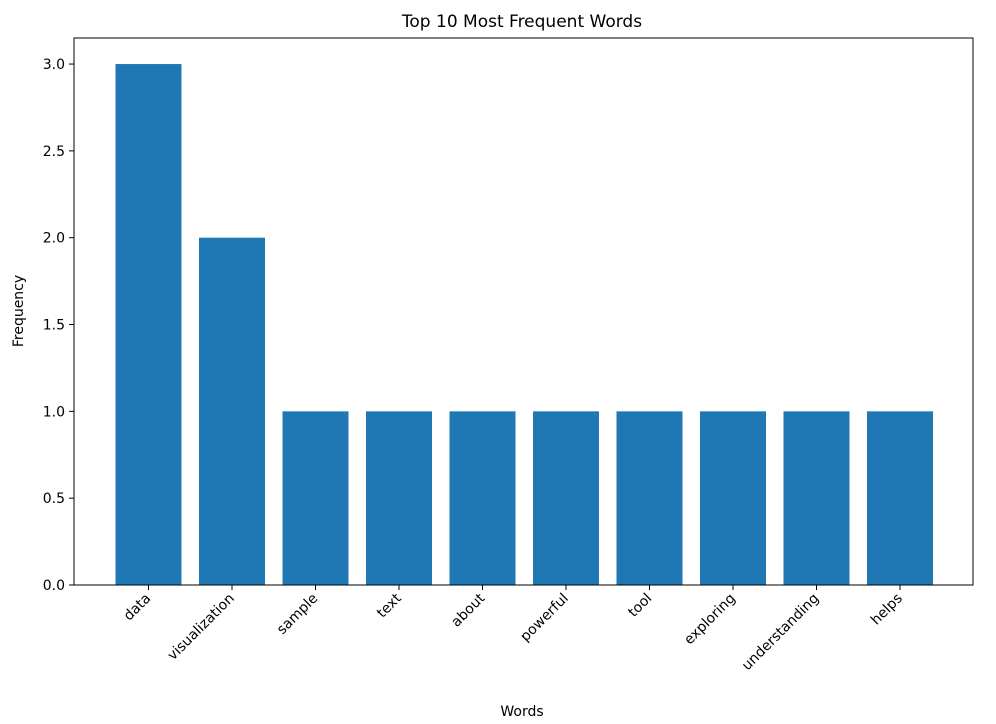 The height and width of the screenshot is (724, 996). What do you see at coordinates (468, 610) in the screenshot?
I see `x-tick-label: about` at bounding box center [468, 610].